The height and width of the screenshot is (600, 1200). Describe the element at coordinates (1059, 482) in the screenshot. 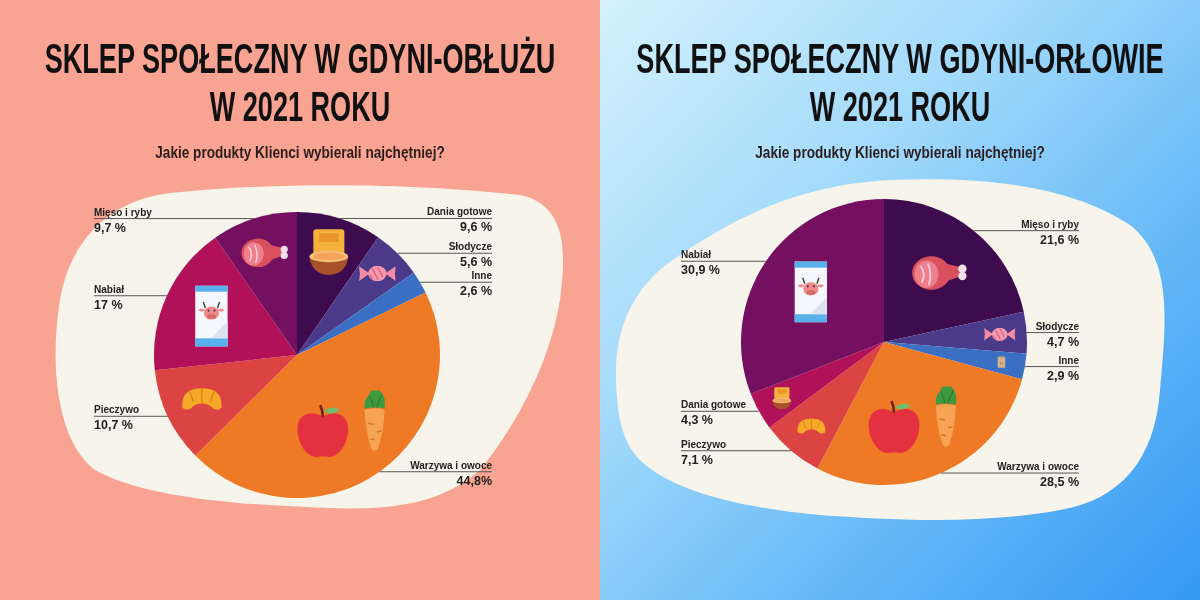

I see `data-label: 28,5 %` at that location.